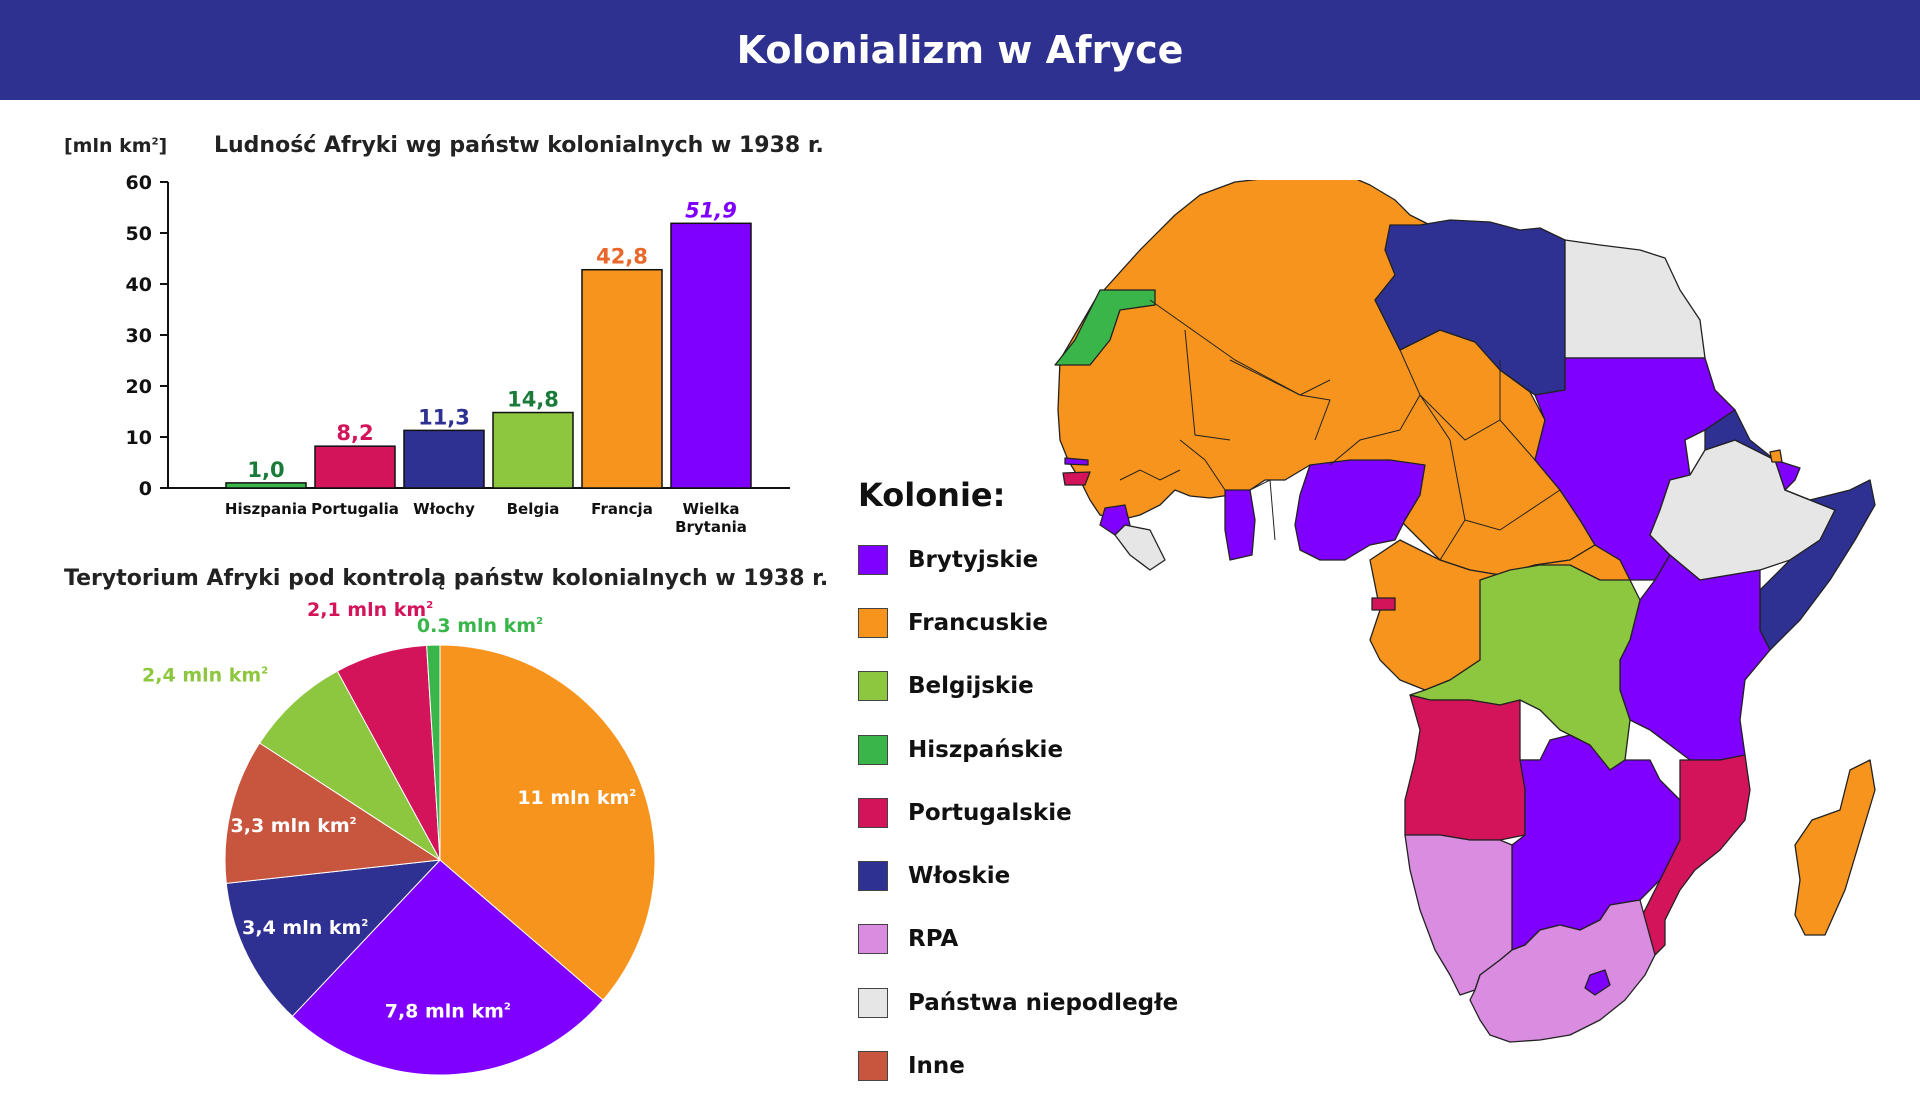 Image resolution: width=1920 pixels, height=1107 pixels. Describe the element at coordinates (1776, 456) in the screenshot. I see `map-region-djibouti` at that location.